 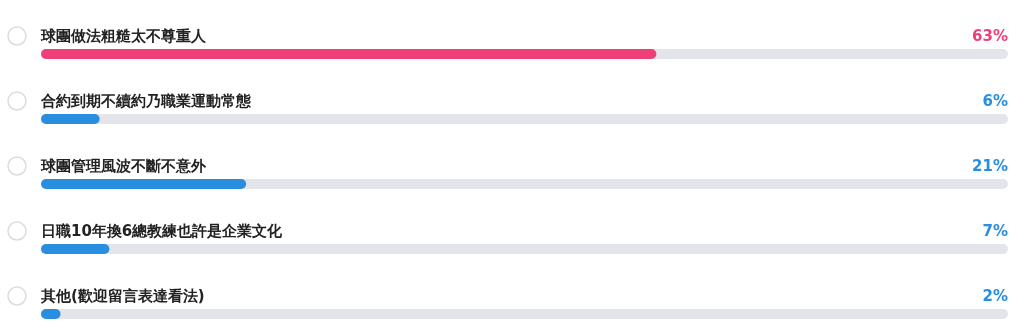 What do you see at coordinates (123, 165) in the screenshot?
I see `y-tick-label: 球團管理風波不斷不意外` at bounding box center [123, 165].